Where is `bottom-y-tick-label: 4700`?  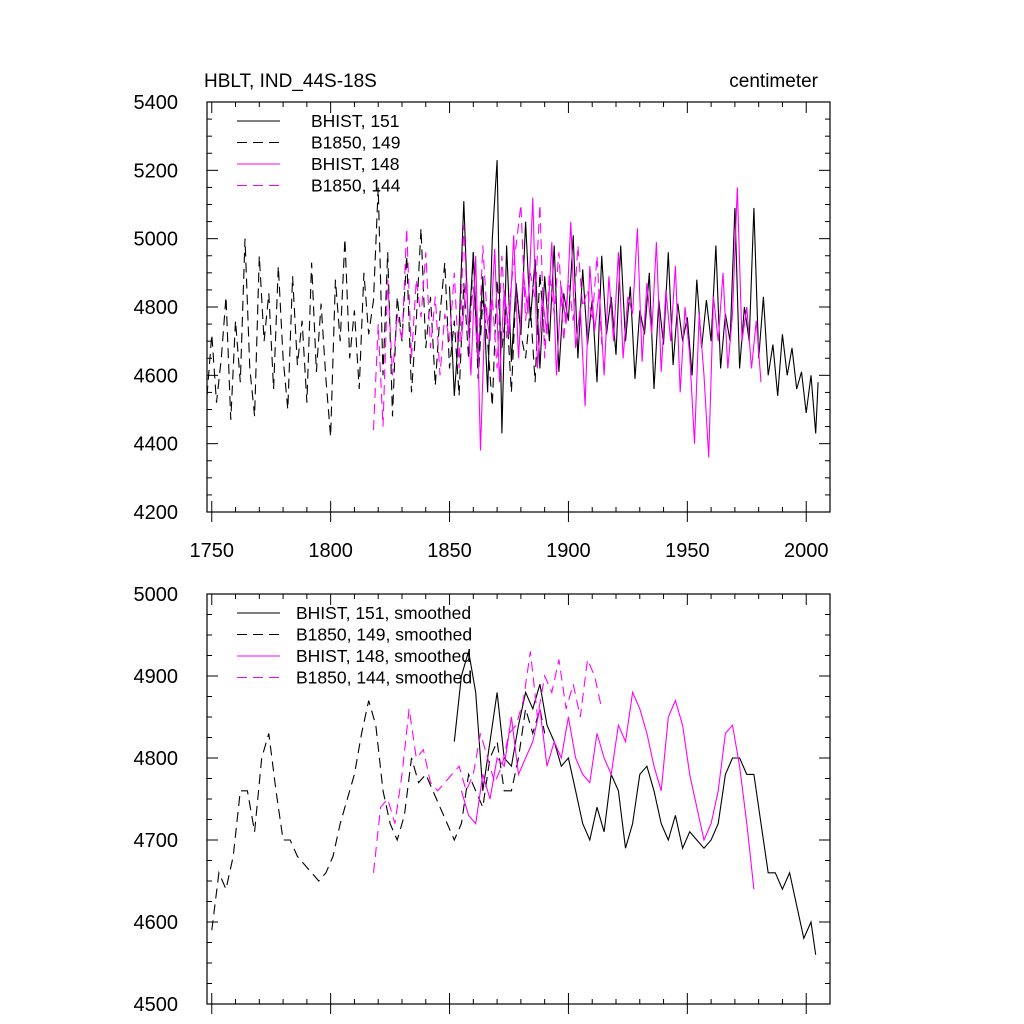
bottom-y-tick-label: 4700 is located at coordinates (156, 841).